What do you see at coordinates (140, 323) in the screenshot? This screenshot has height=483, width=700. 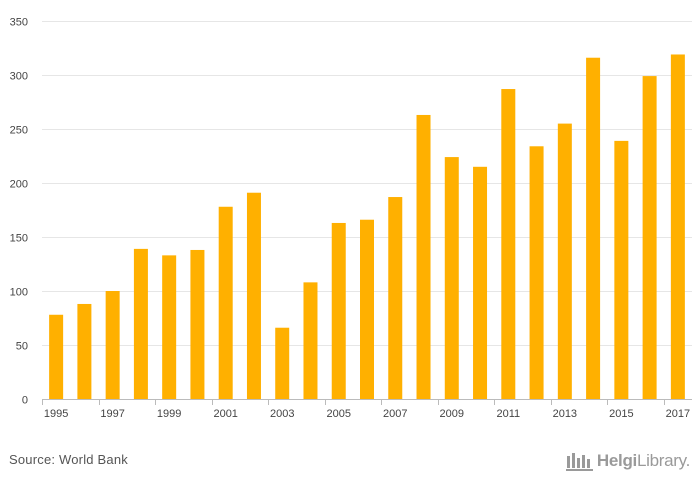 I see `bar-1998` at bounding box center [140, 323].